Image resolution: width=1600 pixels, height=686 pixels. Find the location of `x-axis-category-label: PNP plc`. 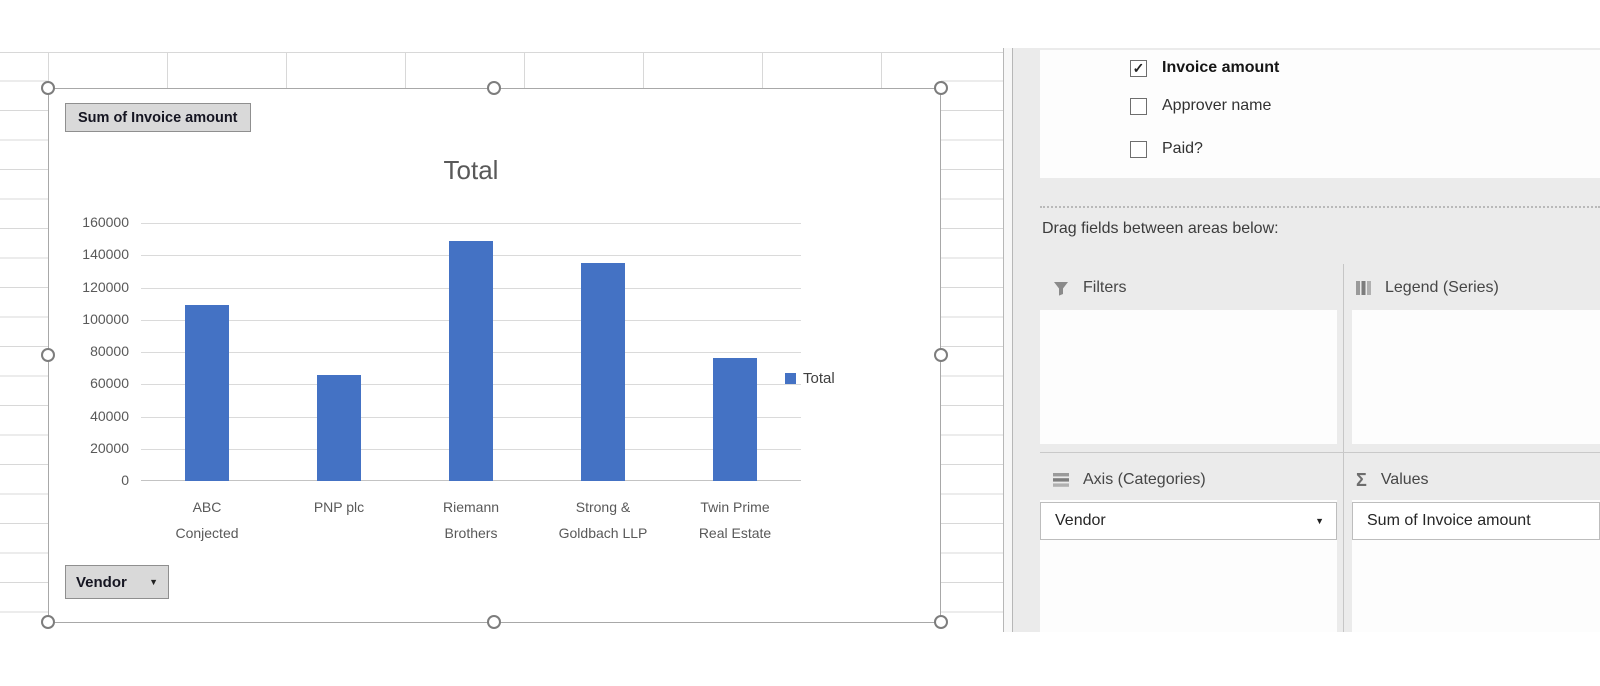

x-axis-category-label: PNP plc is located at coordinates (339, 507).